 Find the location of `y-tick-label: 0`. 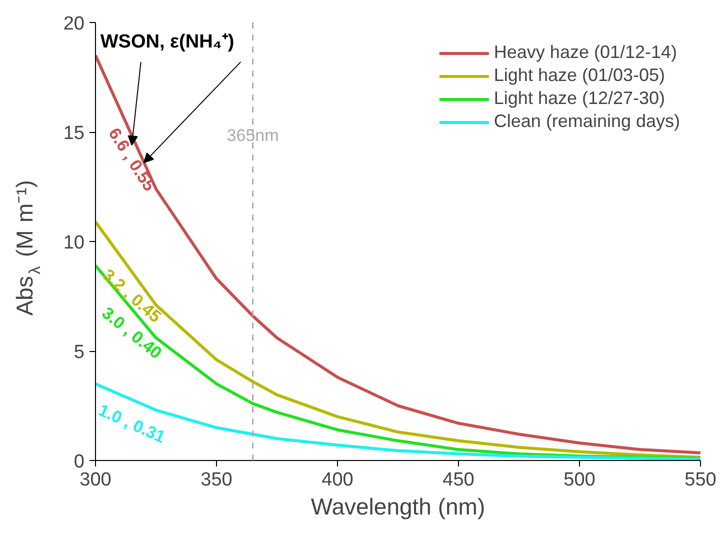

y-tick-label: 0 is located at coordinates (79, 462).